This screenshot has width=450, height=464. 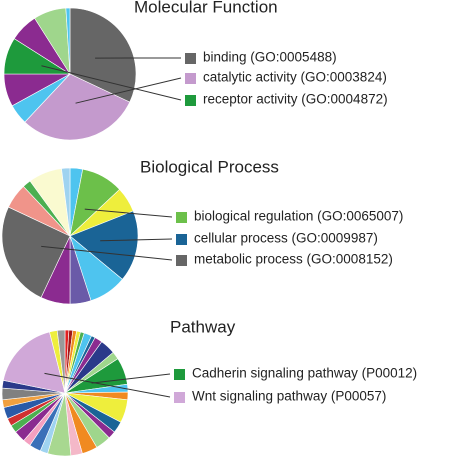 What do you see at coordinates (289, 396) in the screenshot?
I see `legend-label: Wnt signaling pathway (P00057)` at bounding box center [289, 396].